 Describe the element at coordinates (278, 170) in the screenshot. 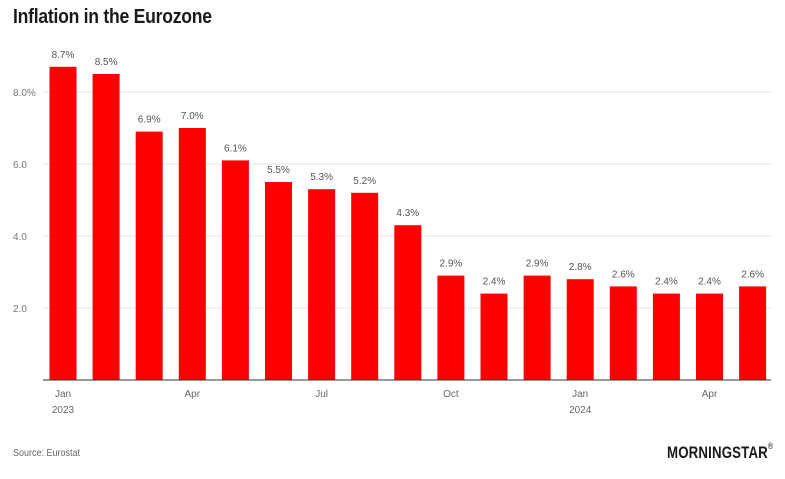

I see `data-label: 5.5%` at that location.